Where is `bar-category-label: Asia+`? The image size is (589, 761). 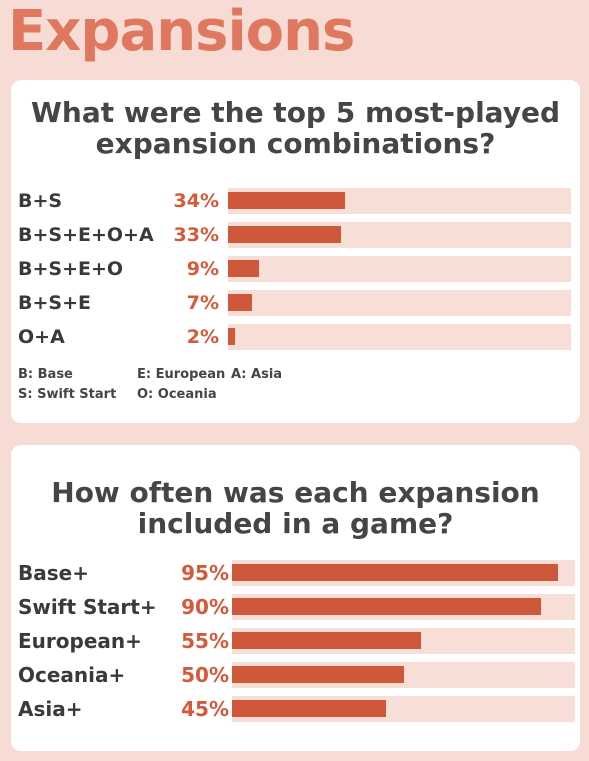 bar-category-label: Asia+ is located at coordinates (50, 709).